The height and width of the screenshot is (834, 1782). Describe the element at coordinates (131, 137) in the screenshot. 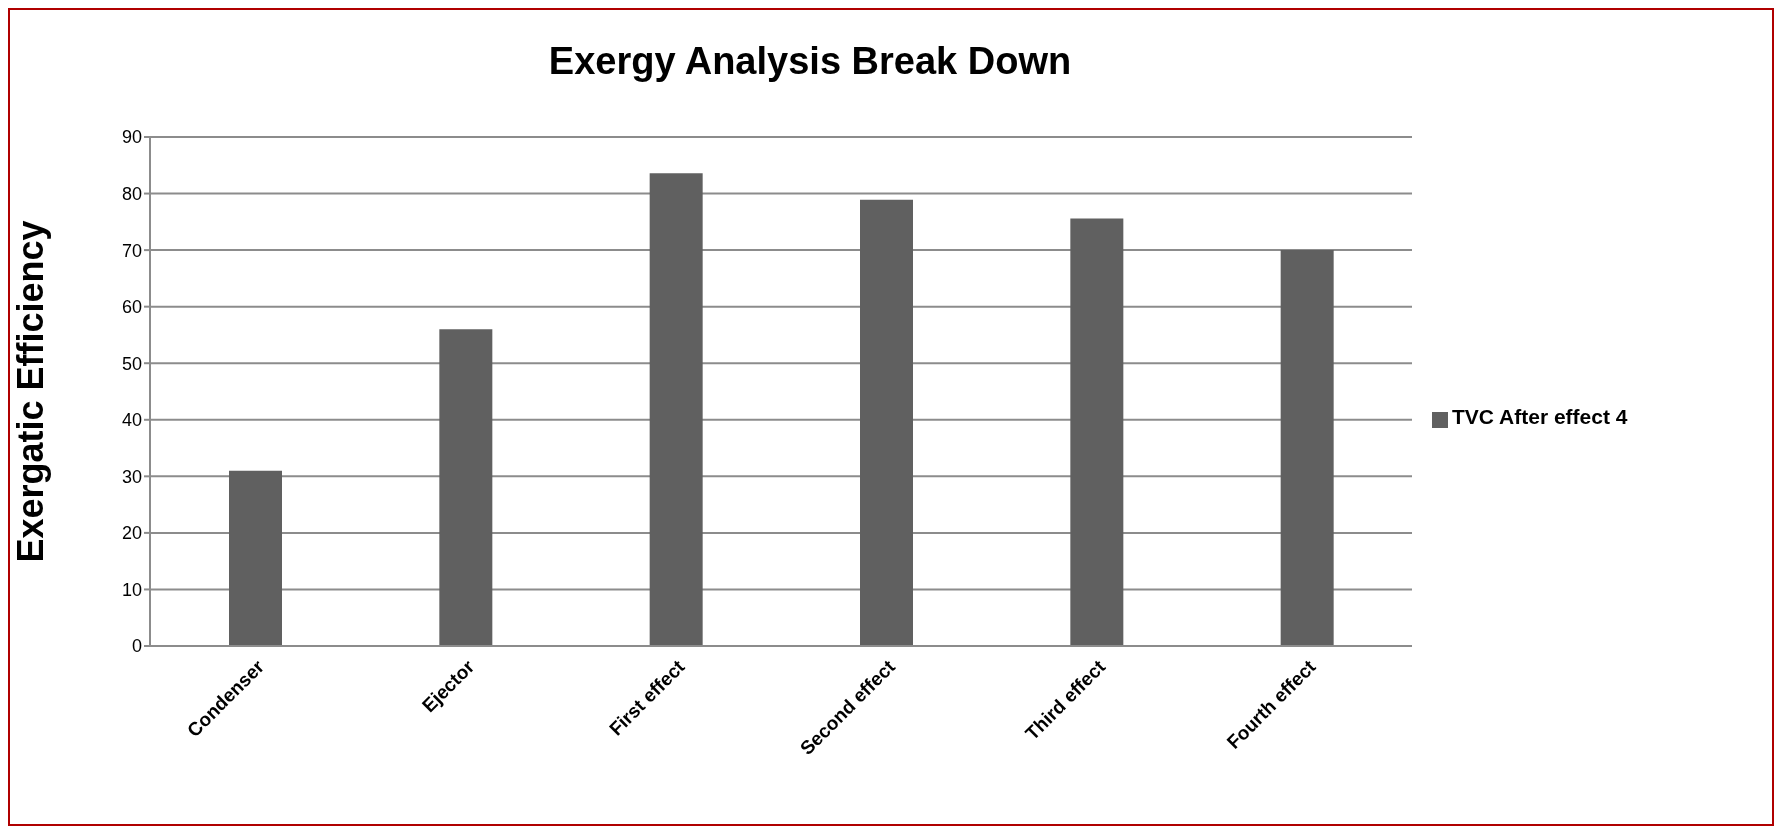

I see `y-tick-label: 90` at that location.